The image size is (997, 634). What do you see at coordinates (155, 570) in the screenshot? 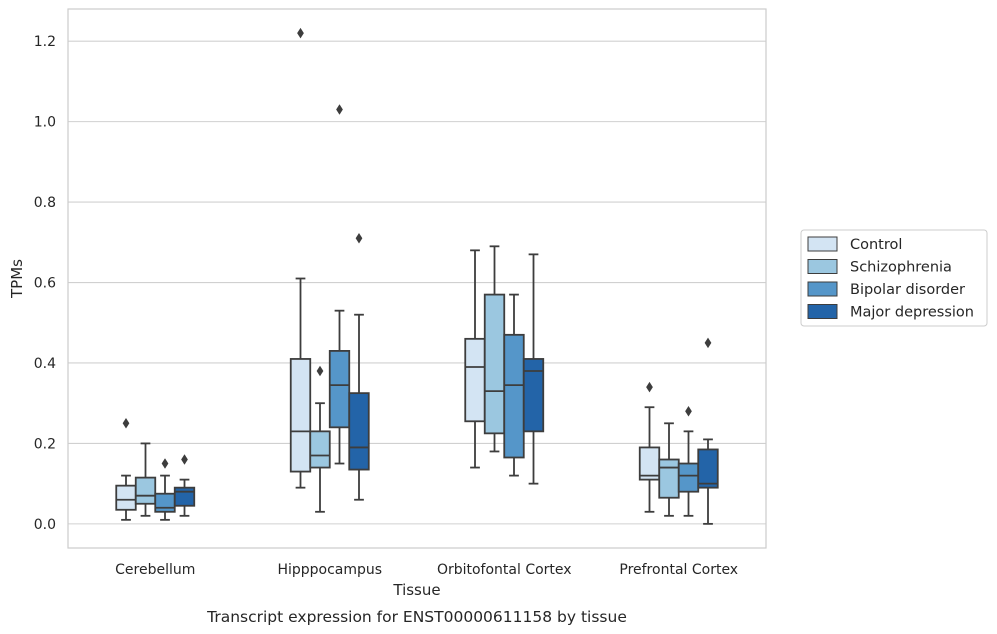
I see `x-tick-label: Cerebellum` at bounding box center [155, 570].